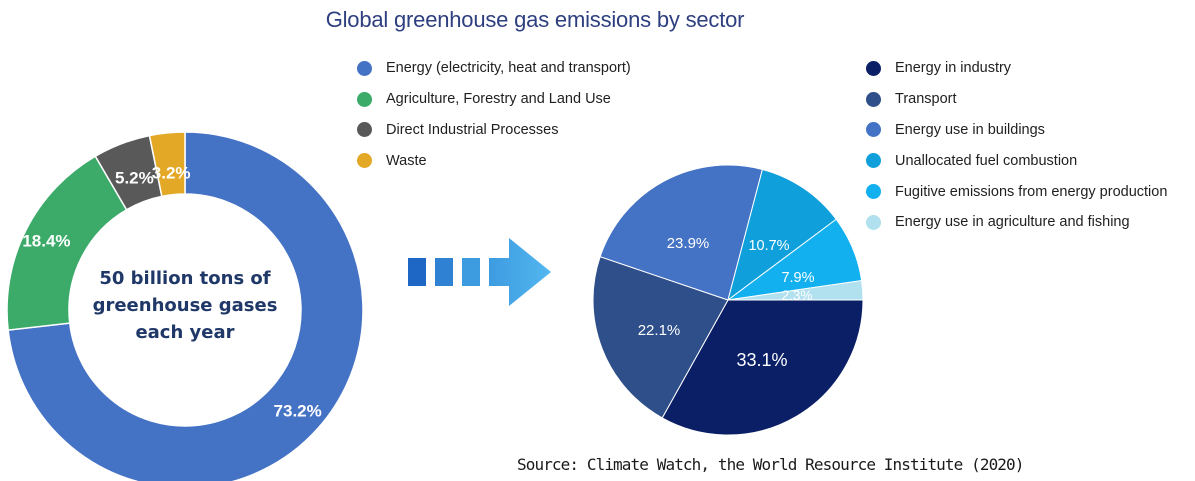 This screenshot has width=1195, height=481. I want to click on legend-item-direct-industrial-processes: Direct Industrial Processes, so click(494, 130).